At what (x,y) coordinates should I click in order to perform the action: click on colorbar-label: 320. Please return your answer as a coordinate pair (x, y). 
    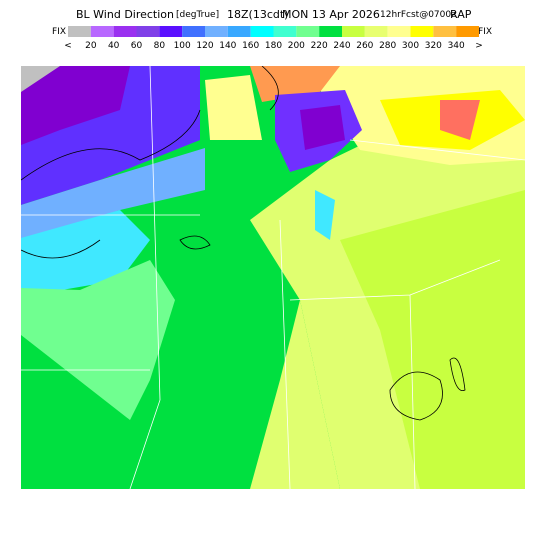
    Looking at the image, I should click on (433, 46).